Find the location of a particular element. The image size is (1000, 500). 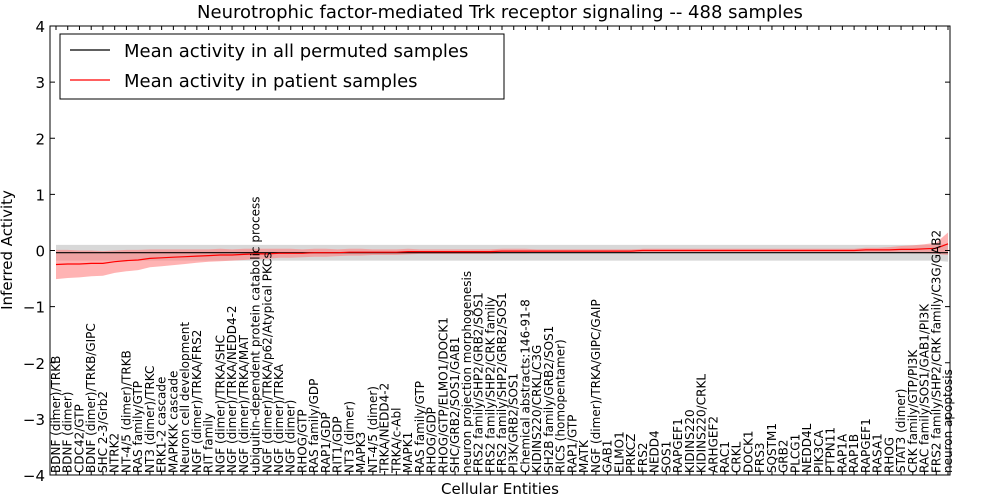

x-tick-label: NGF (dimer)/TRKA/NEDD4-2 is located at coordinates (232, 389).